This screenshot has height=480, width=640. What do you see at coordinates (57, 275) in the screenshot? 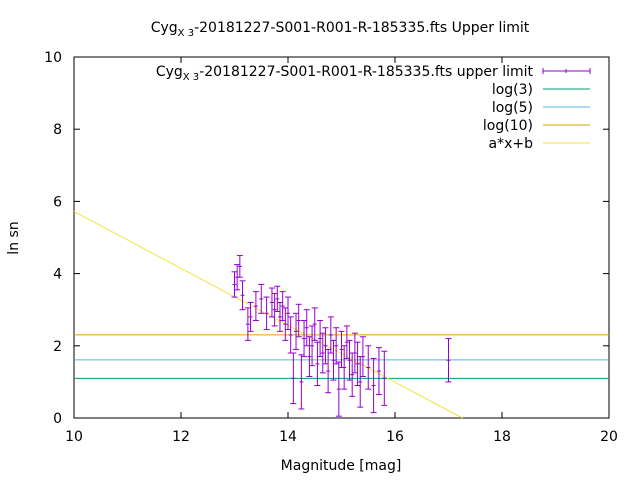
I see `y-tick-label: 4` at bounding box center [57, 275].